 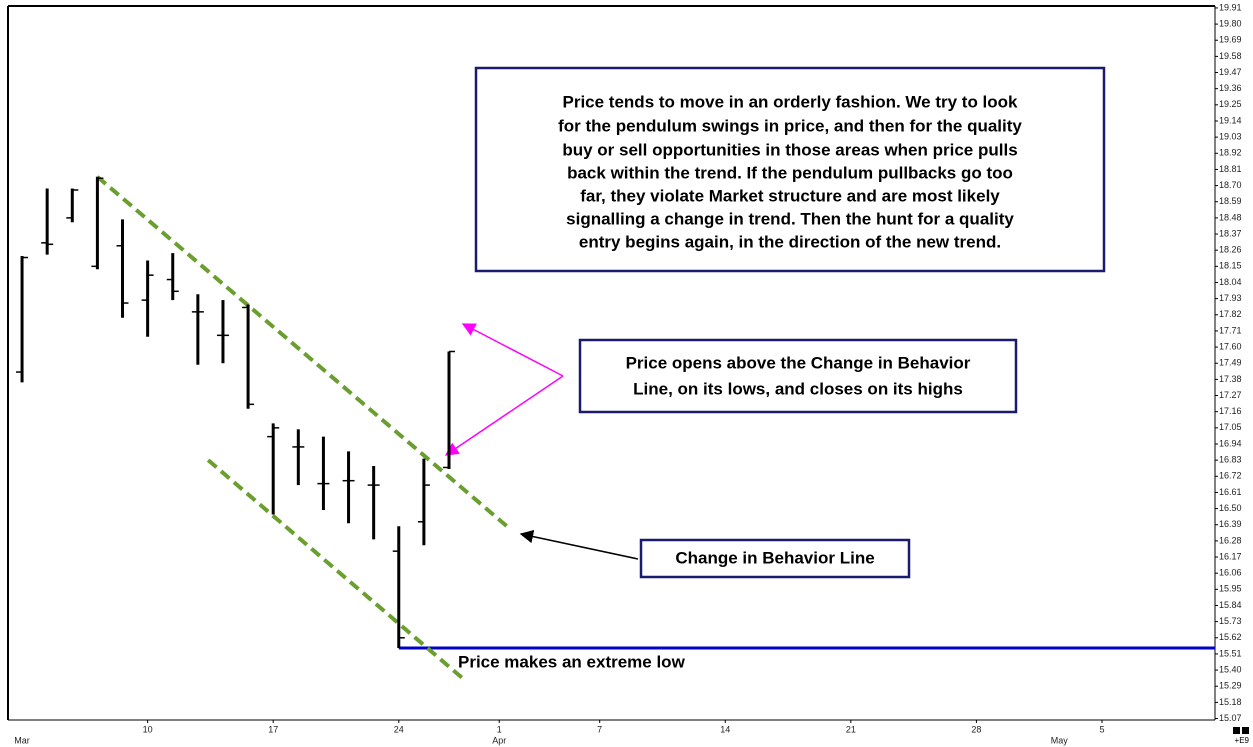 I want to click on y-tick-label: 19.80, so click(x=1230, y=23).